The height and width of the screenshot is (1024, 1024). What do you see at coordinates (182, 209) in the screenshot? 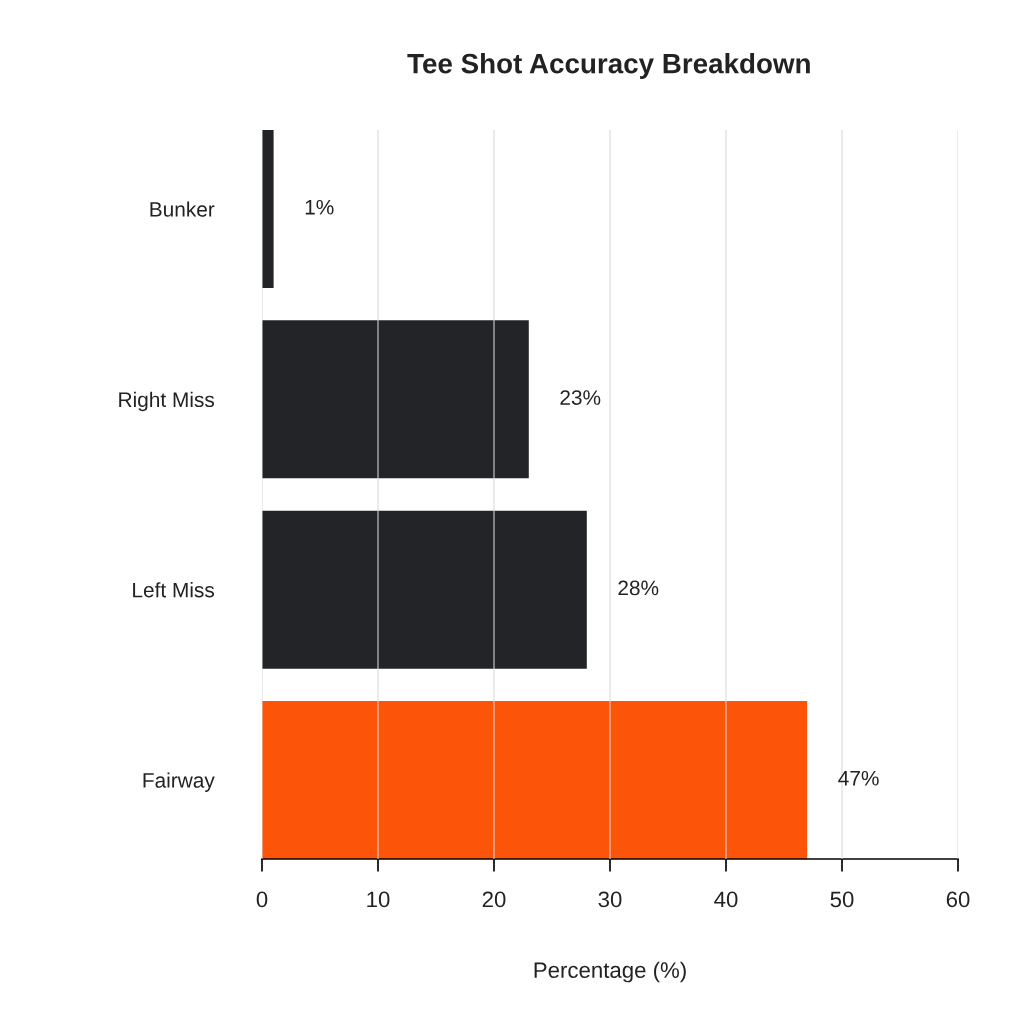
I see `y-tick-label: Bunker` at bounding box center [182, 209].